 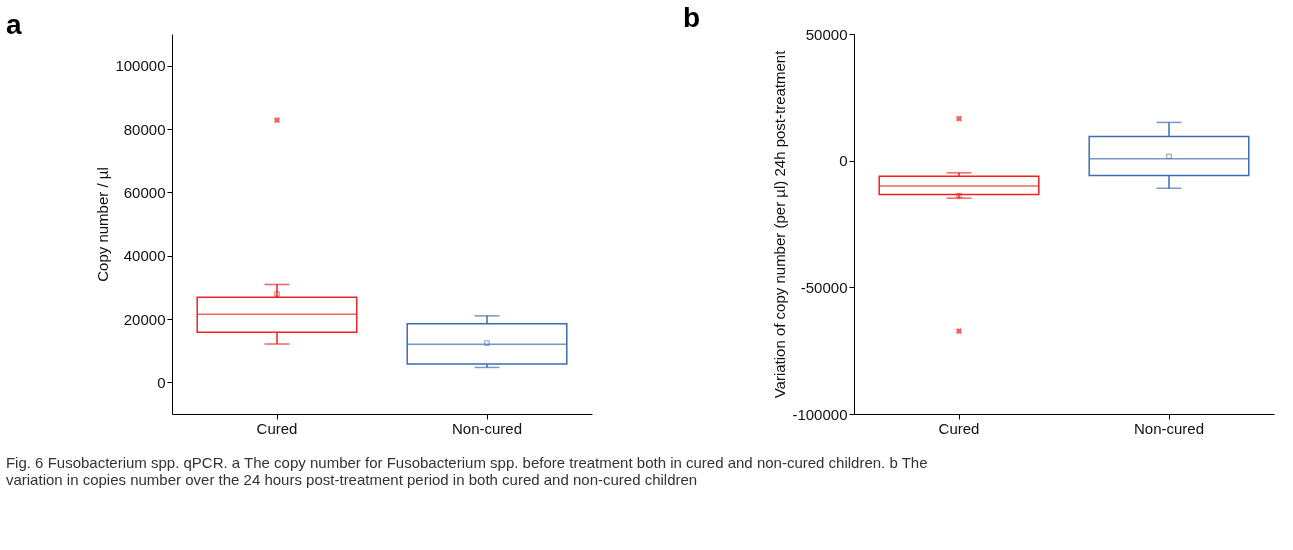 What do you see at coordinates (103, 224) in the screenshot?
I see `y-axis-title: Copy number / µl` at bounding box center [103, 224].